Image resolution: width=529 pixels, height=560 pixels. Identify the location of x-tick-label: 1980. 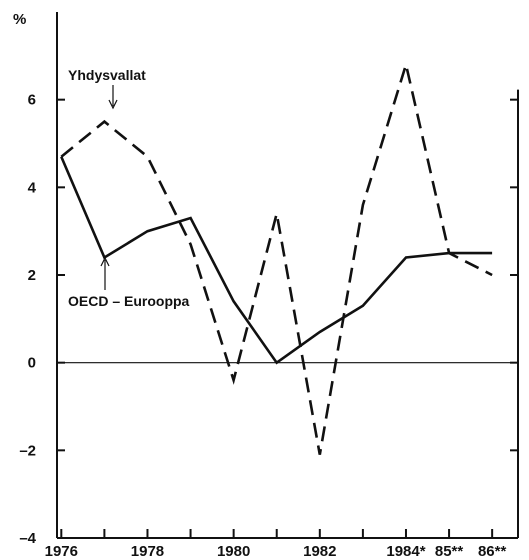
(233, 551).